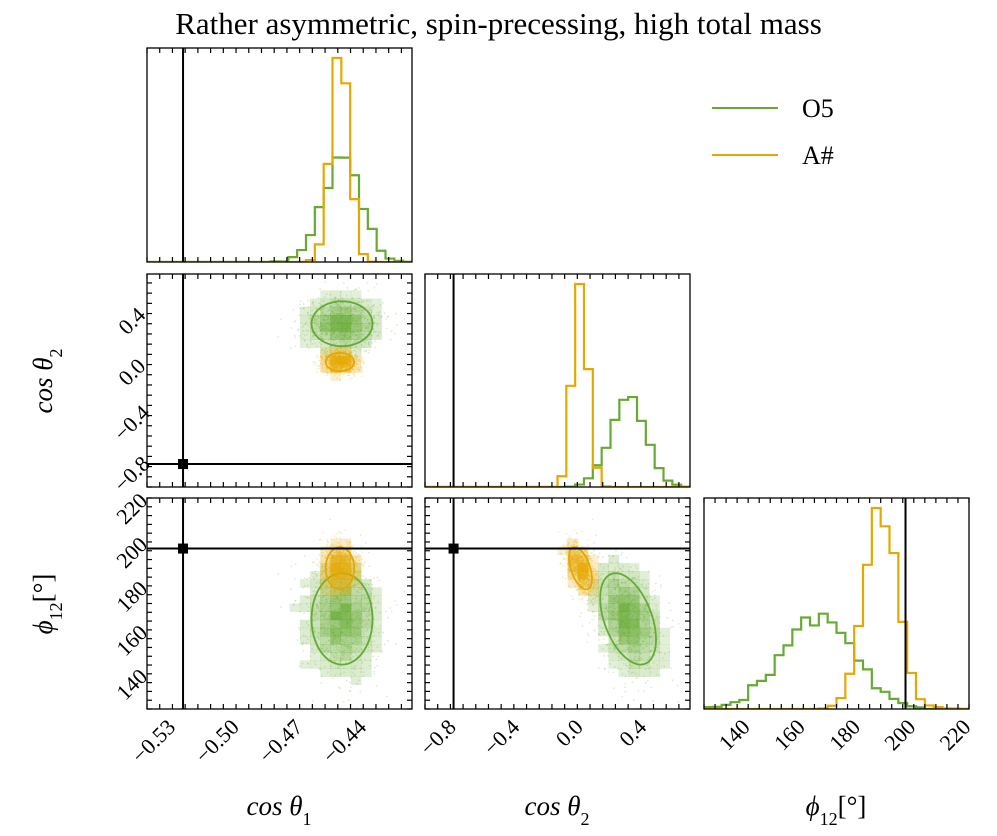 The width and height of the screenshot is (997, 836). I want to click on contour-O5, so click(628, 619).